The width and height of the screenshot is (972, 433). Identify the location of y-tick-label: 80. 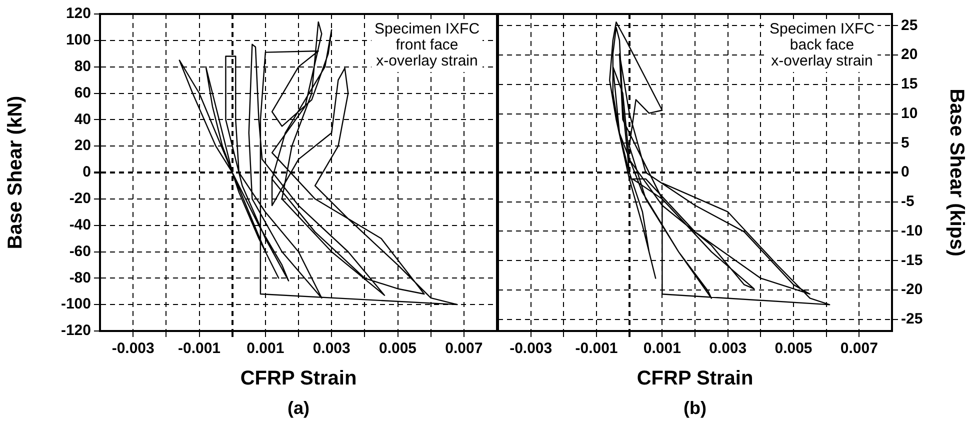
(82, 66).